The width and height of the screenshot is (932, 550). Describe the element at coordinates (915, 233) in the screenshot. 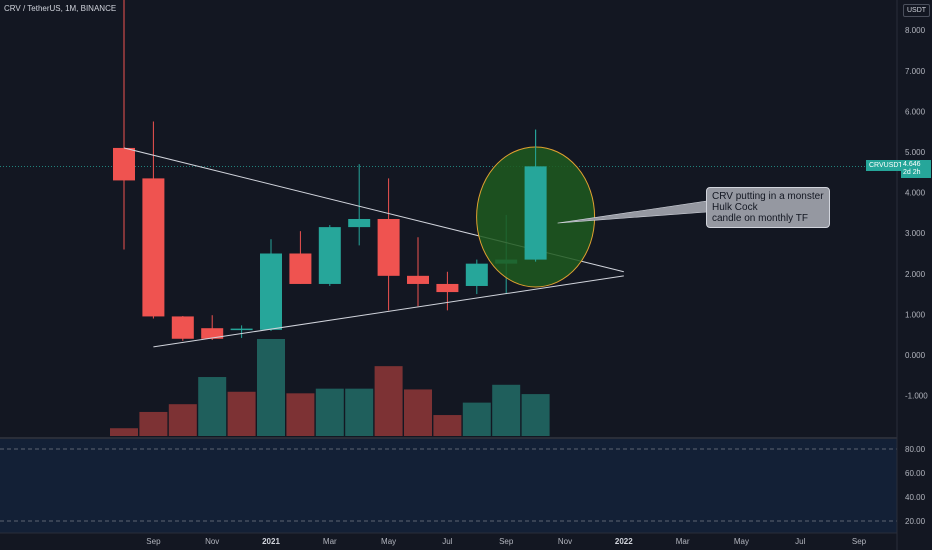

I see `price-tick-label: 3.000` at that location.